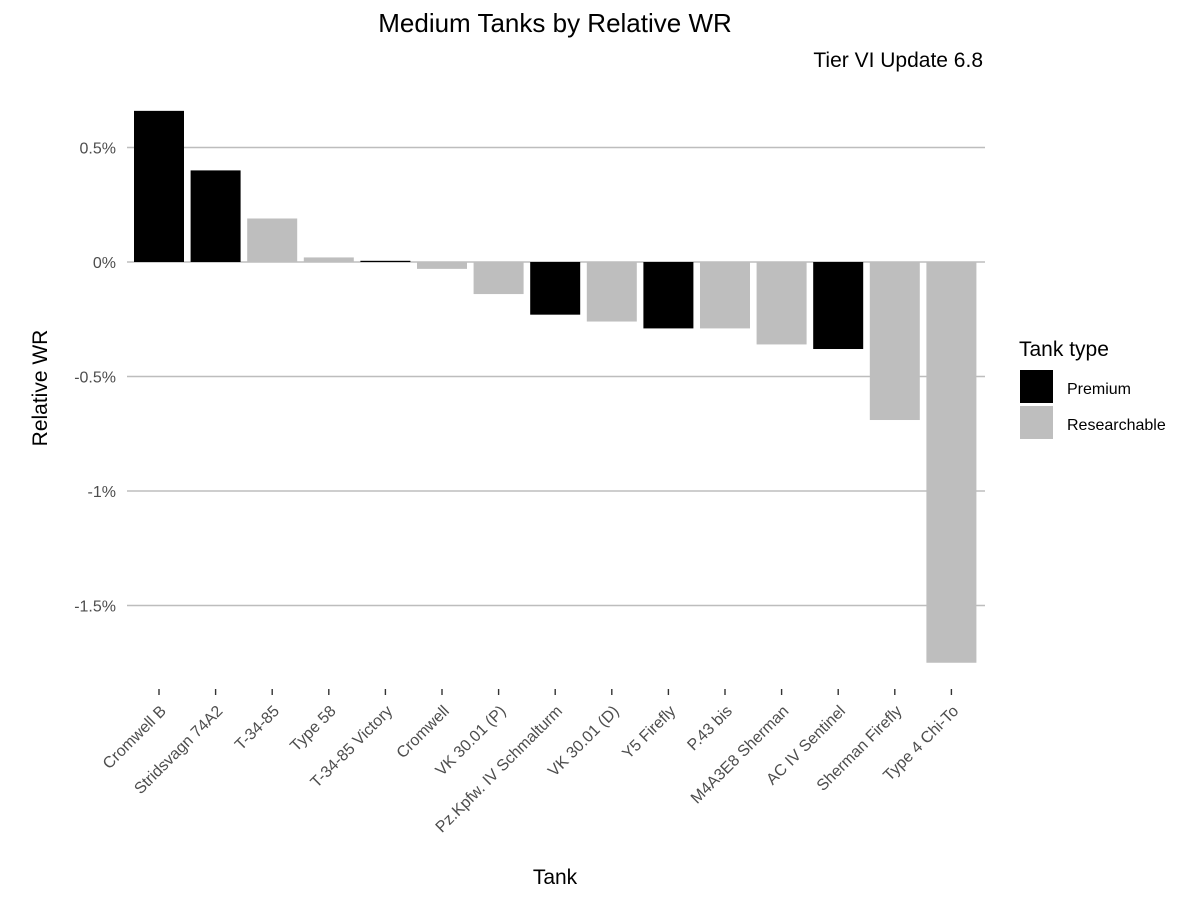 The image size is (1200, 900). Describe the element at coordinates (257, 728) in the screenshot. I see `x-tick-label: T-34-85` at that location.